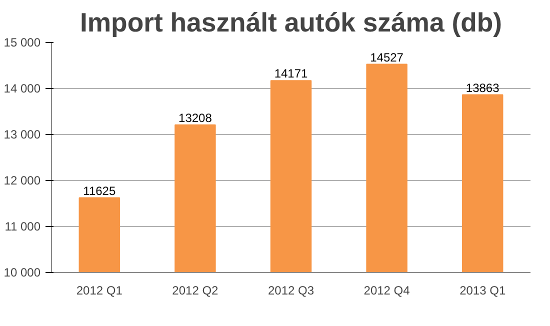 The image size is (550, 326). I want to click on x-tick-label: 2012 Q4, so click(387, 291).